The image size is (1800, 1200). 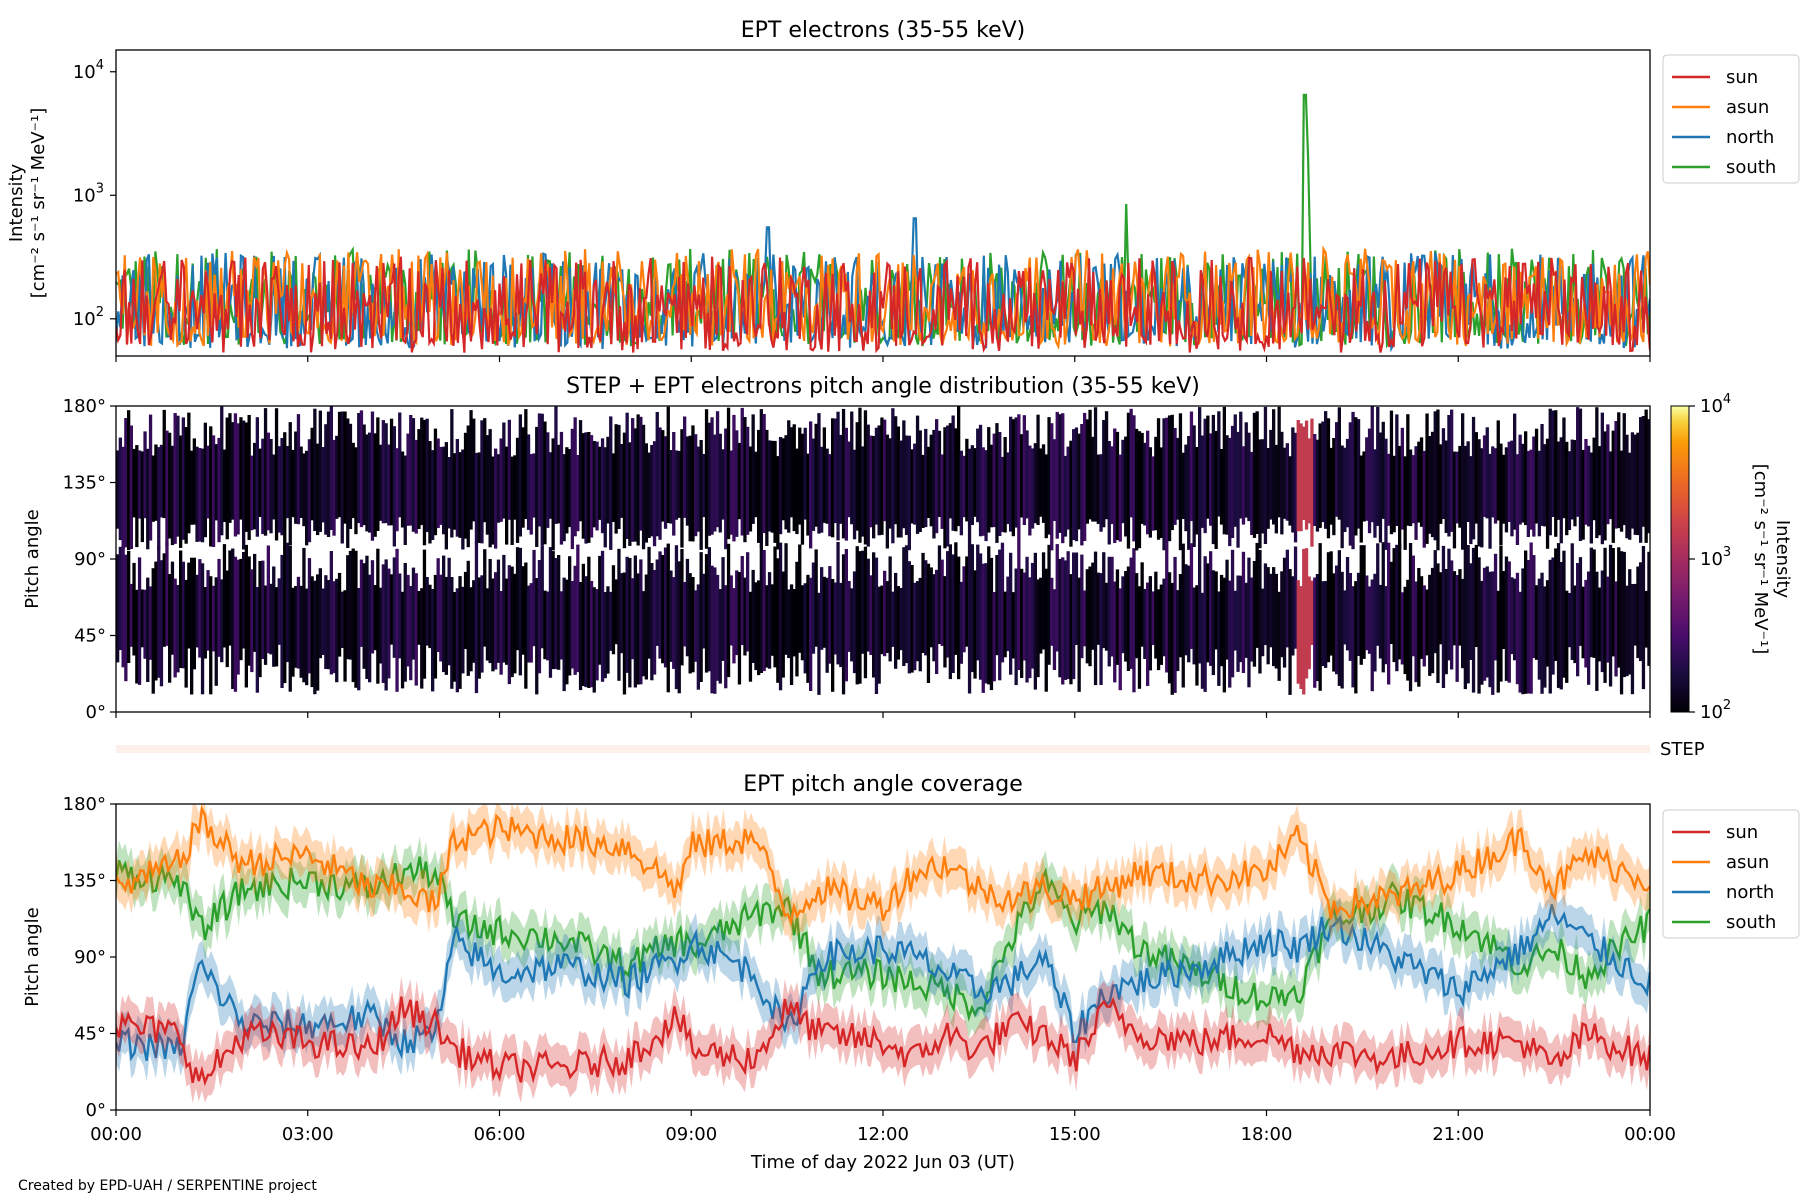 What do you see at coordinates (1751, 922) in the screenshot?
I see `legend-label-south: south` at bounding box center [1751, 922].